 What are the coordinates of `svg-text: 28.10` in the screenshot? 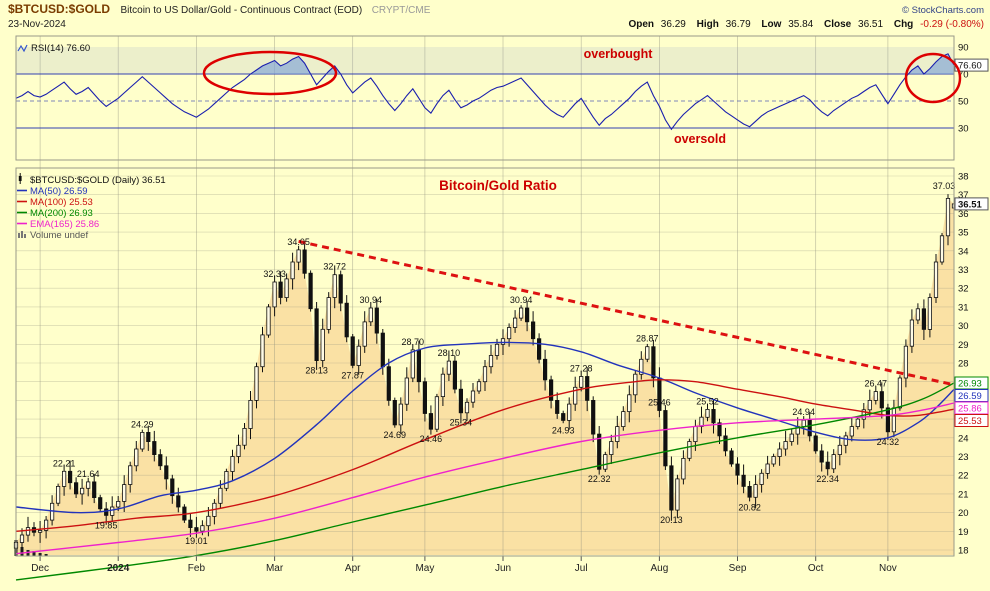 It's located at (449, 353).